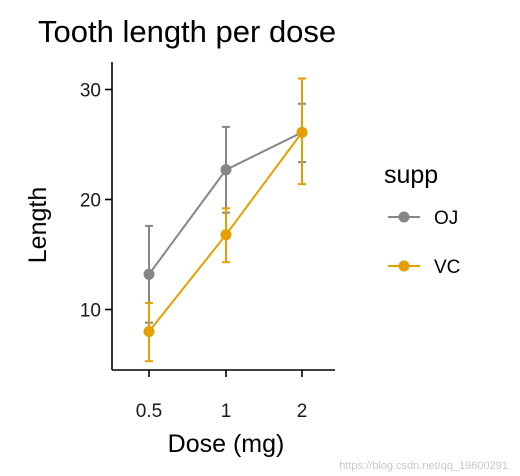 The image size is (520, 476). Describe the element at coordinates (149, 411) in the screenshot. I see `x-tick-label: 0.5` at that location.